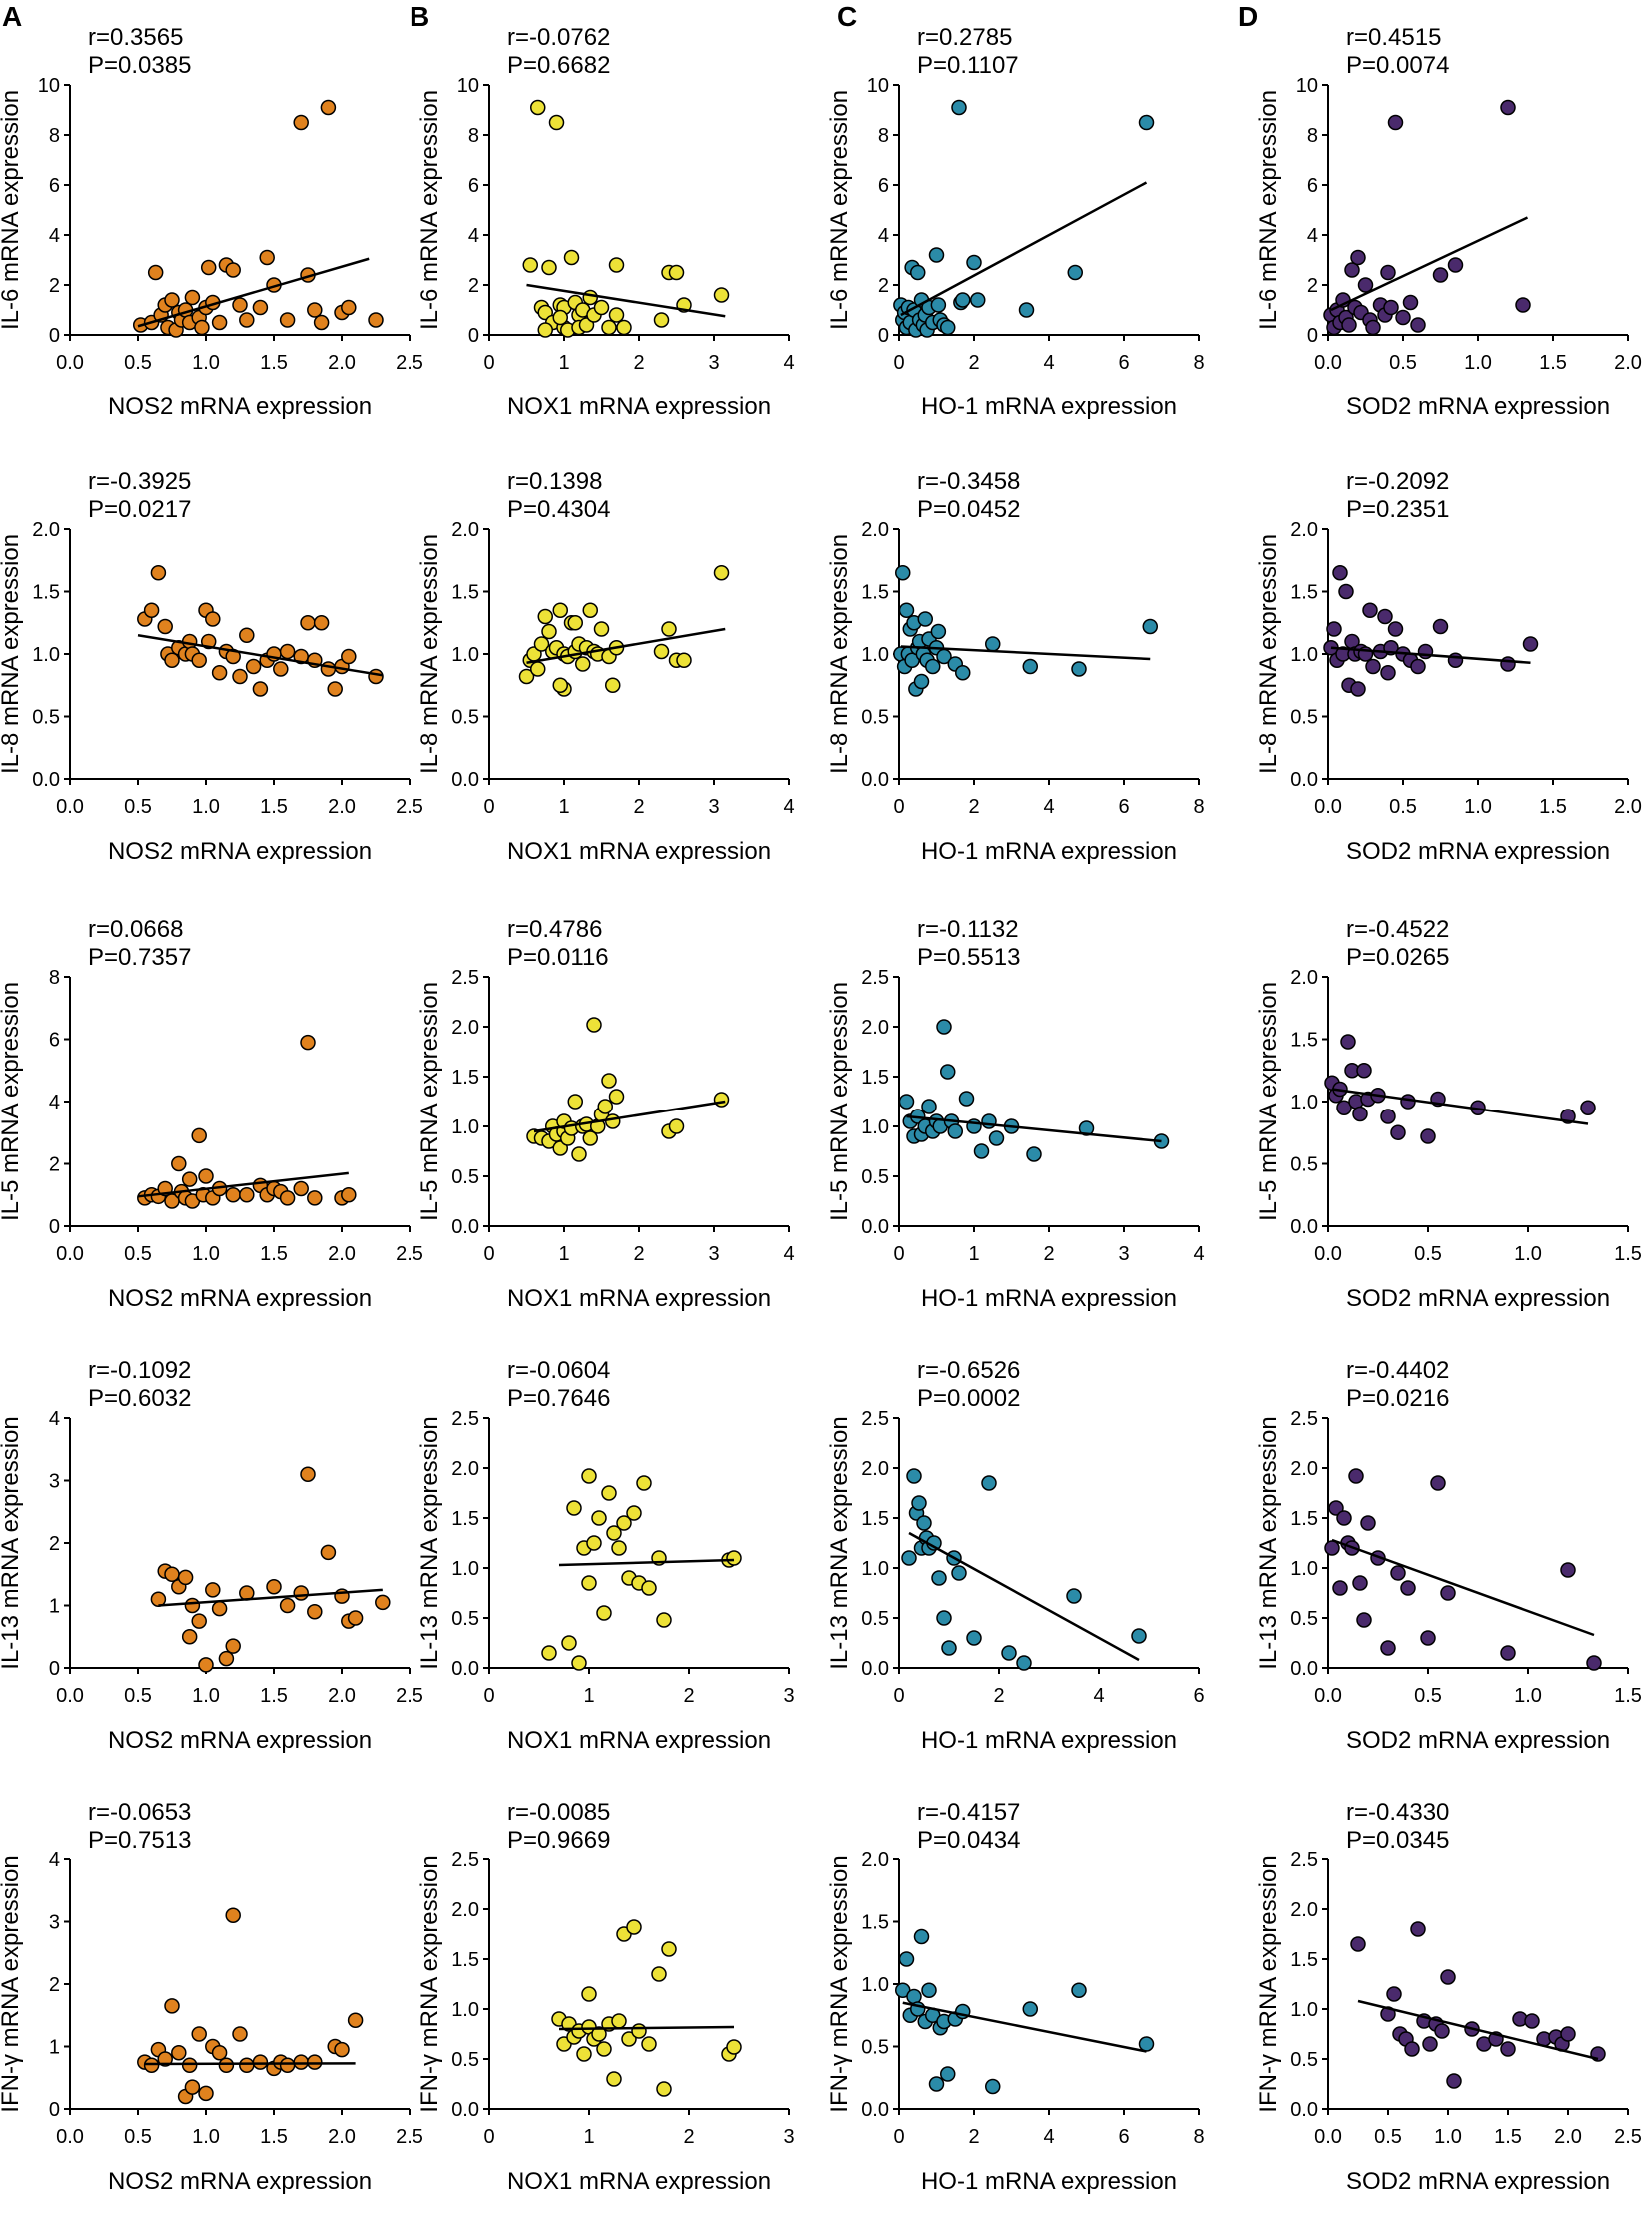  Describe the element at coordinates (839, 654) in the screenshot. I see `y-axis-title: IL-8 mRNA expression` at that location.